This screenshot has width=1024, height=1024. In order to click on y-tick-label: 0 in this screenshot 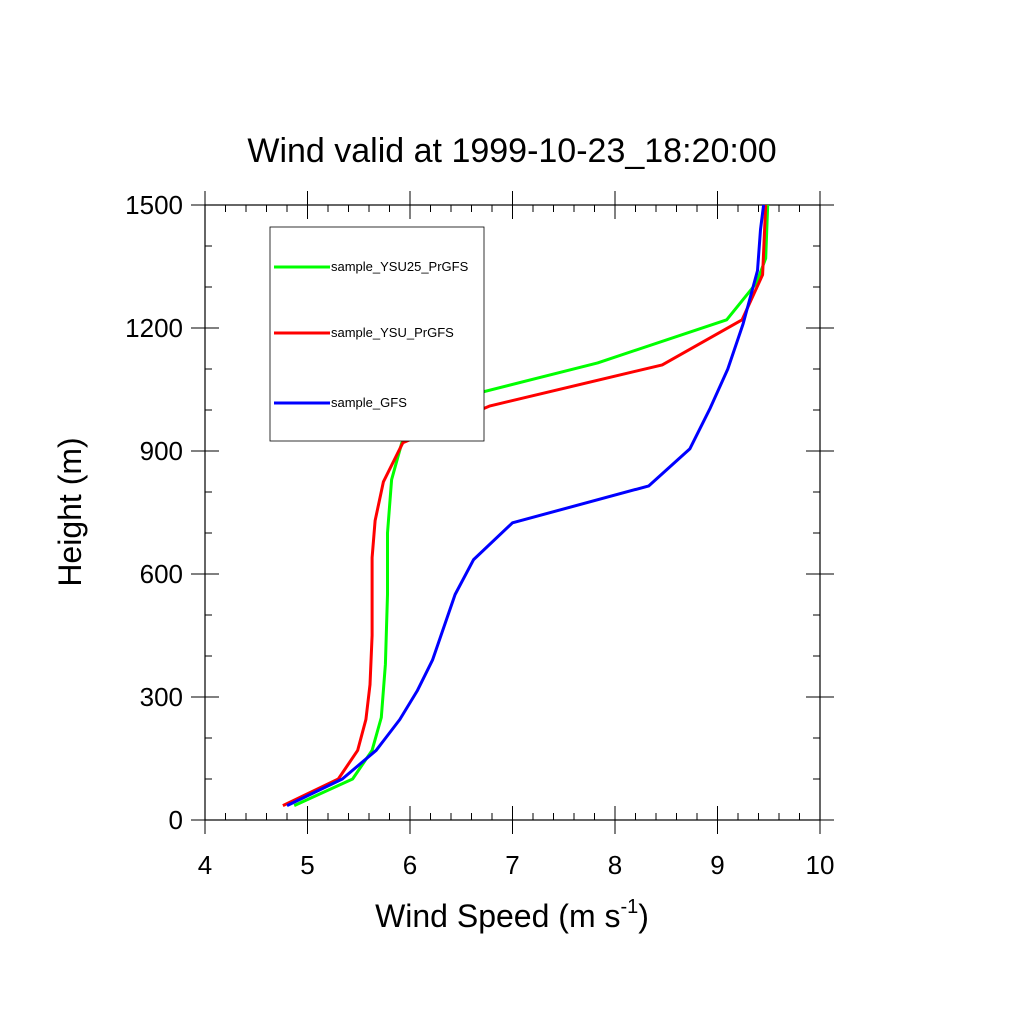, I will do `click(176, 820)`.